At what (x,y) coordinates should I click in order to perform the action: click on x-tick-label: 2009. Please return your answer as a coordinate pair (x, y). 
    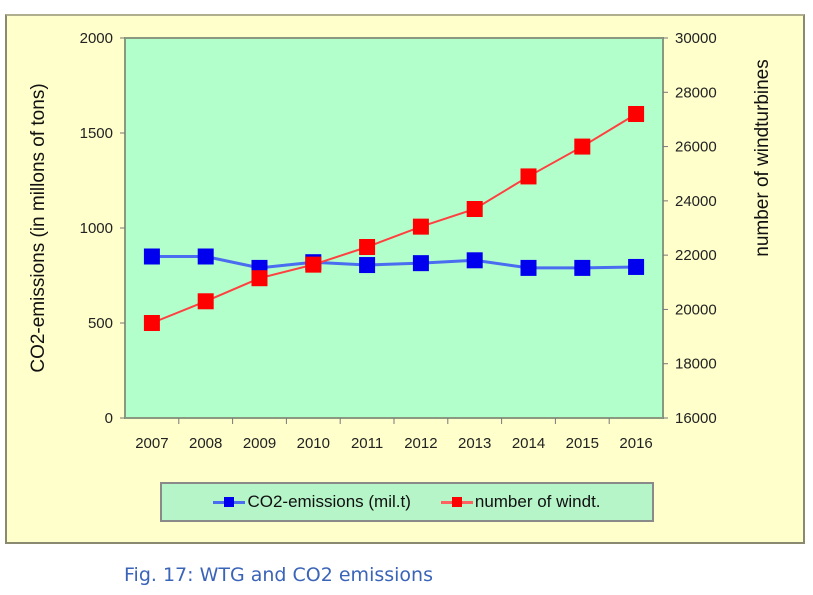
    Looking at the image, I should click on (259, 443).